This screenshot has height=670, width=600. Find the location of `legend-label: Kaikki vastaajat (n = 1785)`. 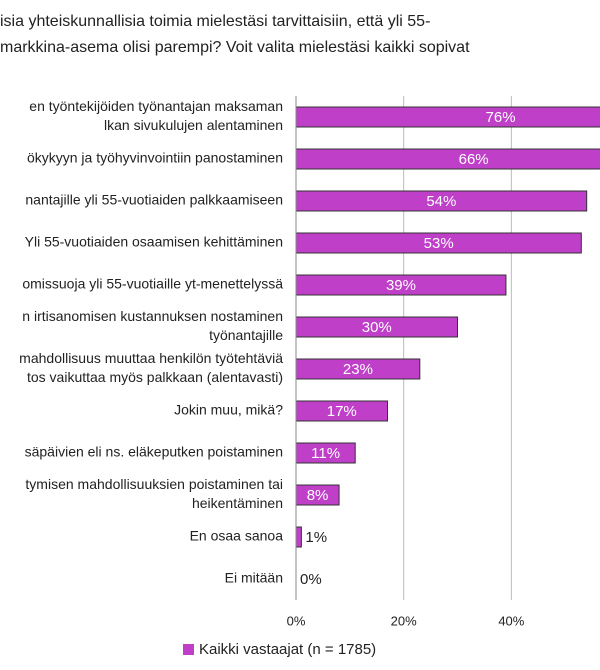

legend-label: Kaikki vastaajat (n = 1785) is located at coordinates (287, 649).